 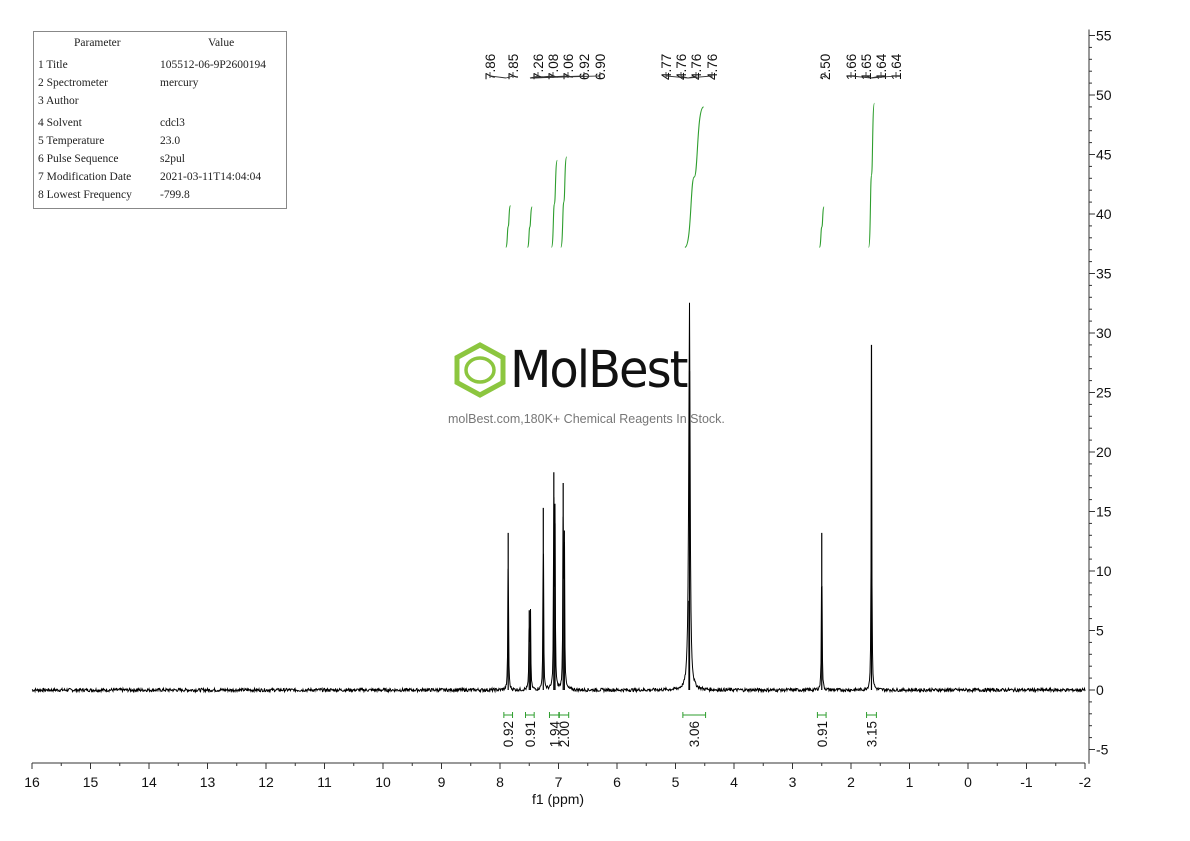 I want to click on integral-curves, so click(x=690, y=175).